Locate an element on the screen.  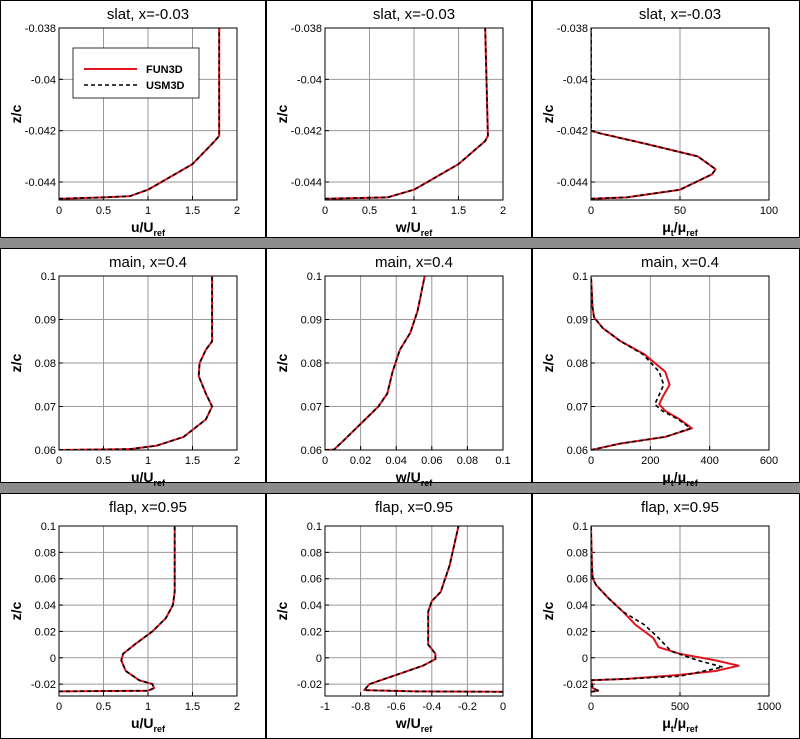
x-tick-label: 0.08 is located at coordinates (467, 461).